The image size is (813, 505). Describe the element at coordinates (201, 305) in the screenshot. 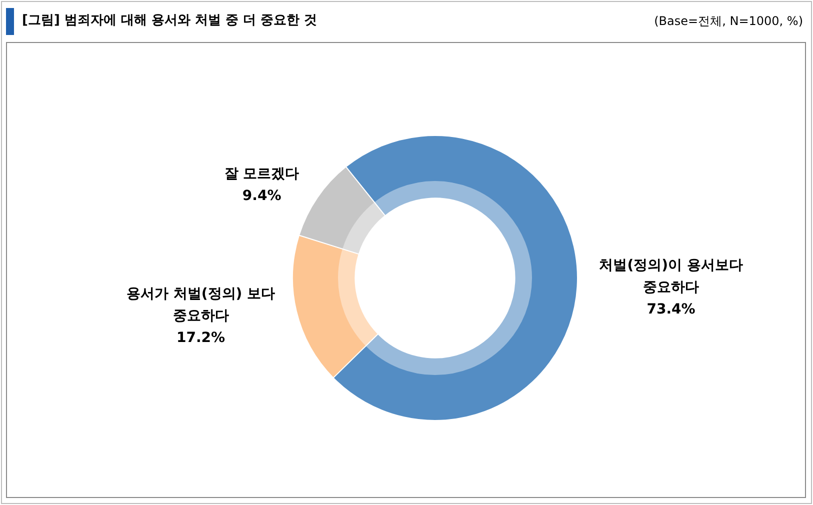

I see `slice-label: 용서가 처벌(정의) 보다 중요하다` at that location.